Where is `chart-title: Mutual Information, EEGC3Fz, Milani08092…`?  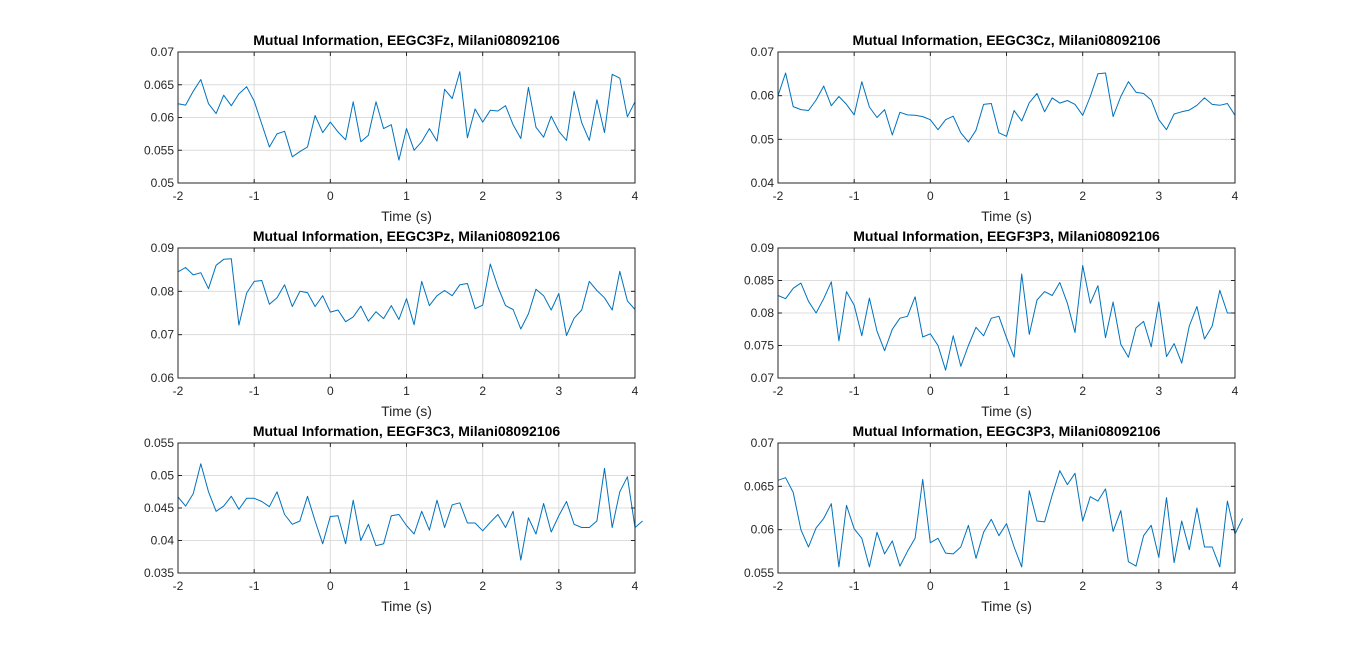
chart-title: Mutual Information, EEGC3Fz, Milani08092… is located at coordinates (406, 40).